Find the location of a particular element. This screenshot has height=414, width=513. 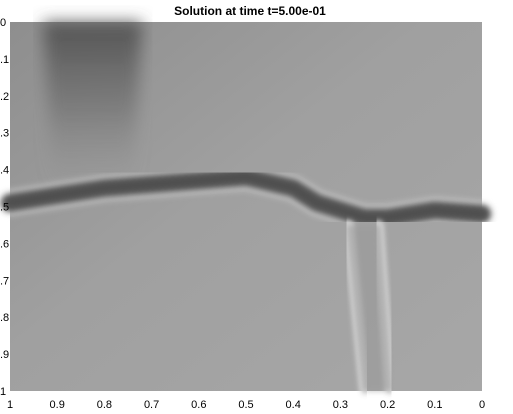

x-tick-label: 0.9 is located at coordinates (57, 405).